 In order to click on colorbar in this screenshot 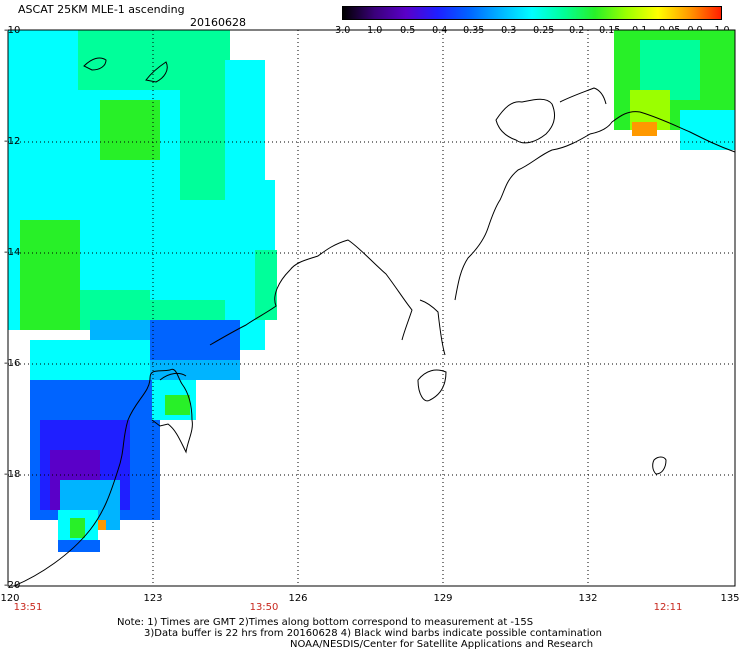, I will do `click(532, 13)`.